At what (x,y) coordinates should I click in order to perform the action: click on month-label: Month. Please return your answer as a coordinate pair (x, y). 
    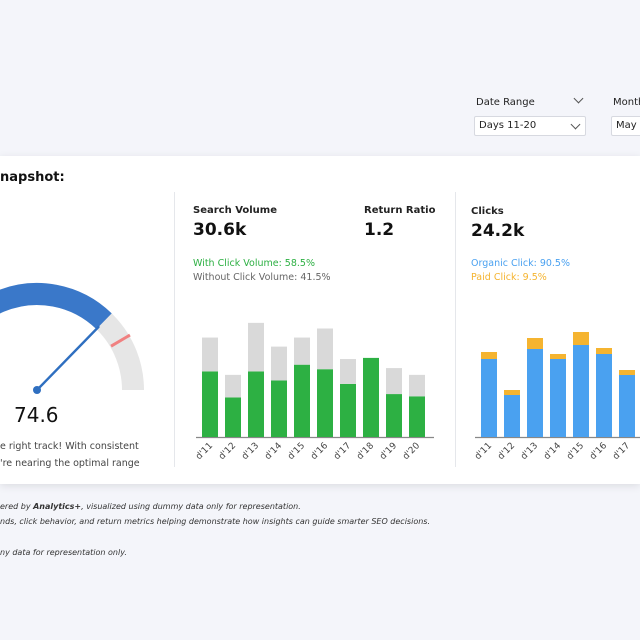
    Looking at the image, I should click on (626, 102).